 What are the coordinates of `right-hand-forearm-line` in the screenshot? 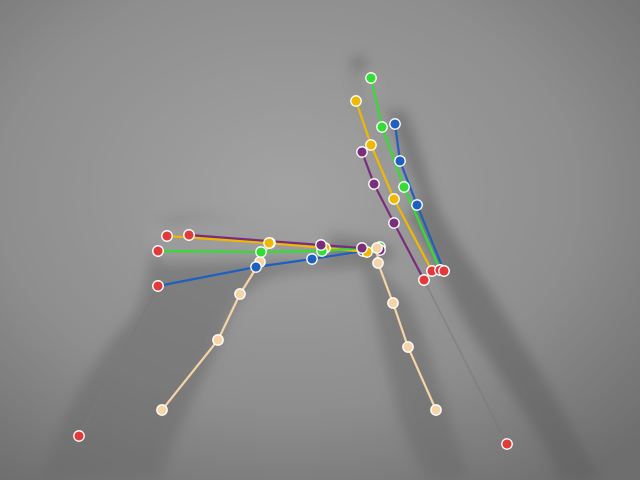 It's located at (465, 362).